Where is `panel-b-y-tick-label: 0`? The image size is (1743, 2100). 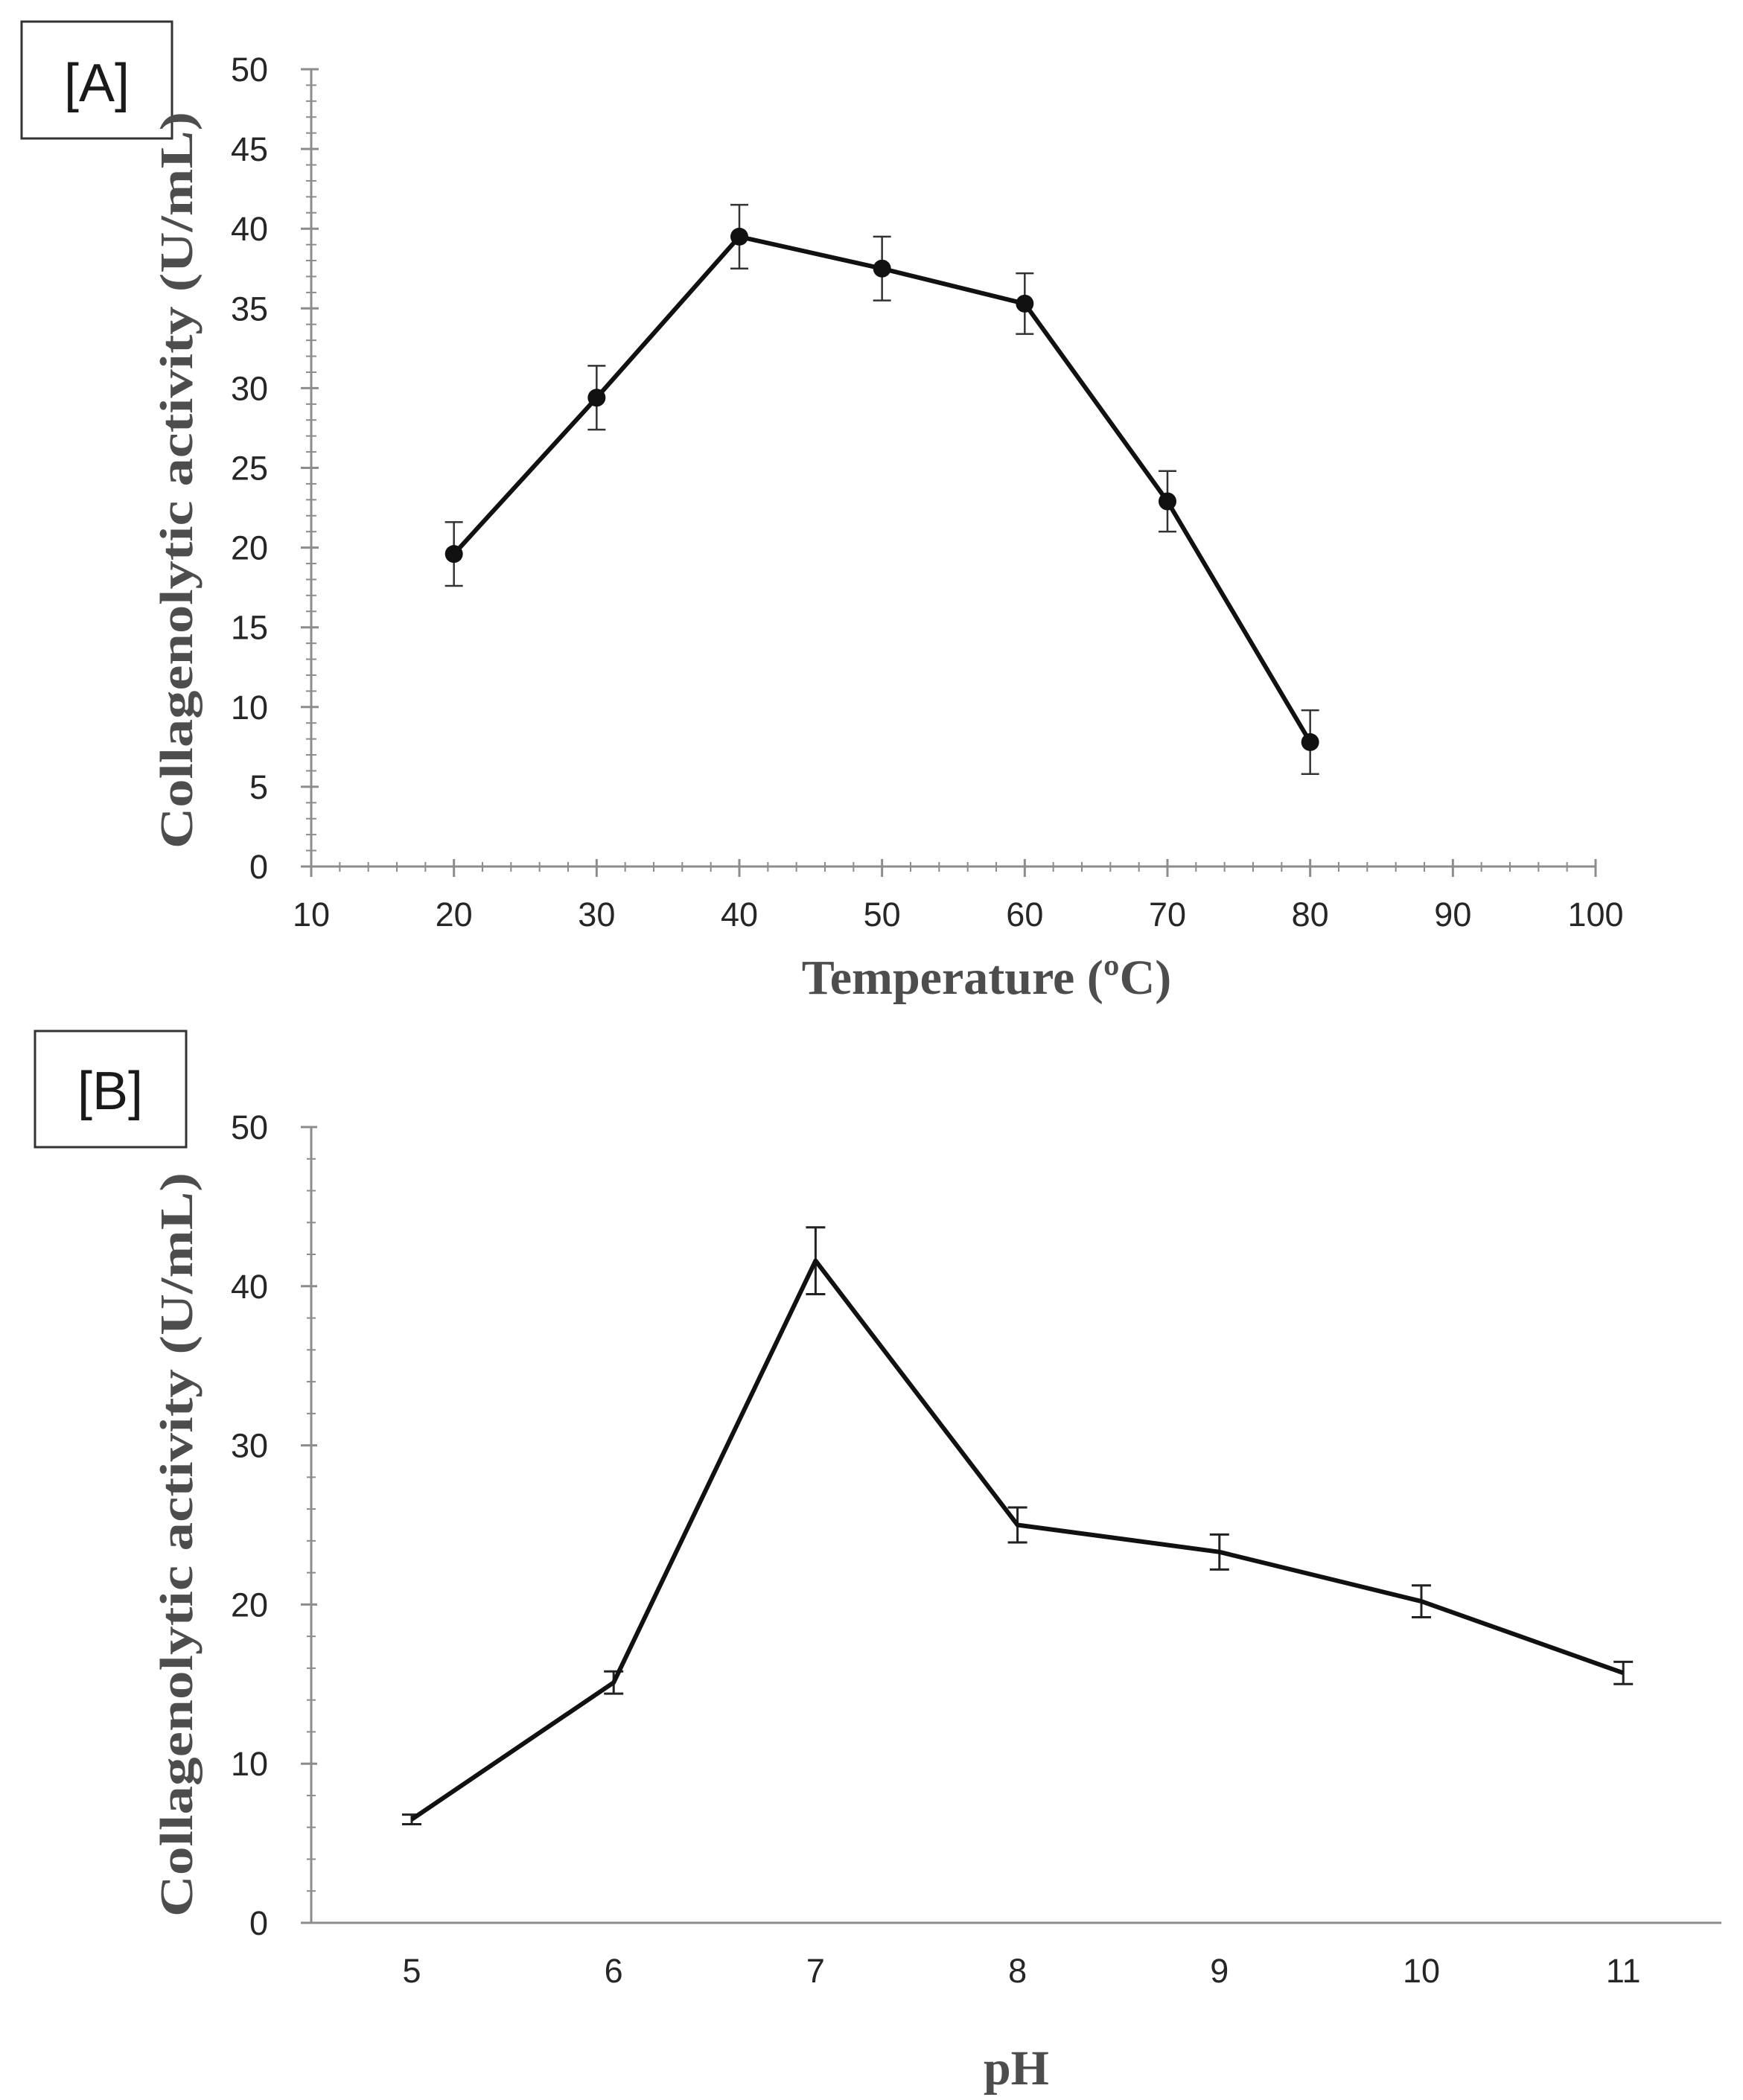
panel-b-y-tick-label: 0 is located at coordinates (258, 1923).